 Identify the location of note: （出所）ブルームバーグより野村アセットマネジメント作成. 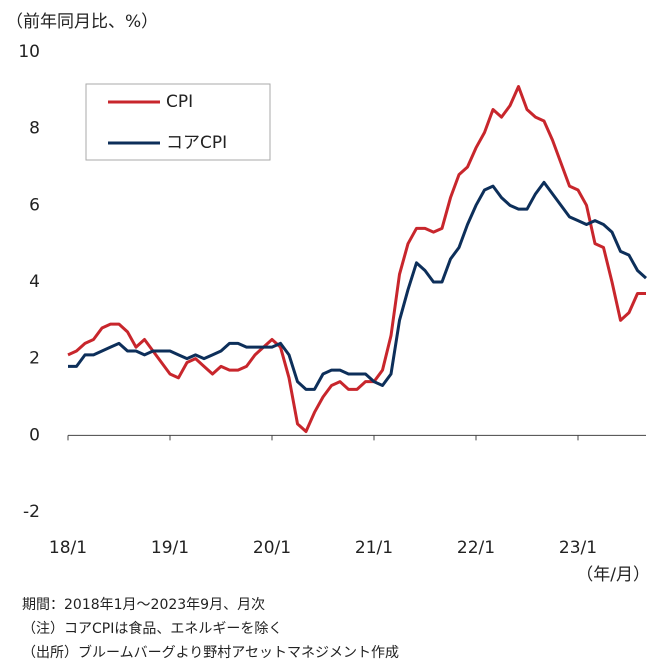
(210, 652).